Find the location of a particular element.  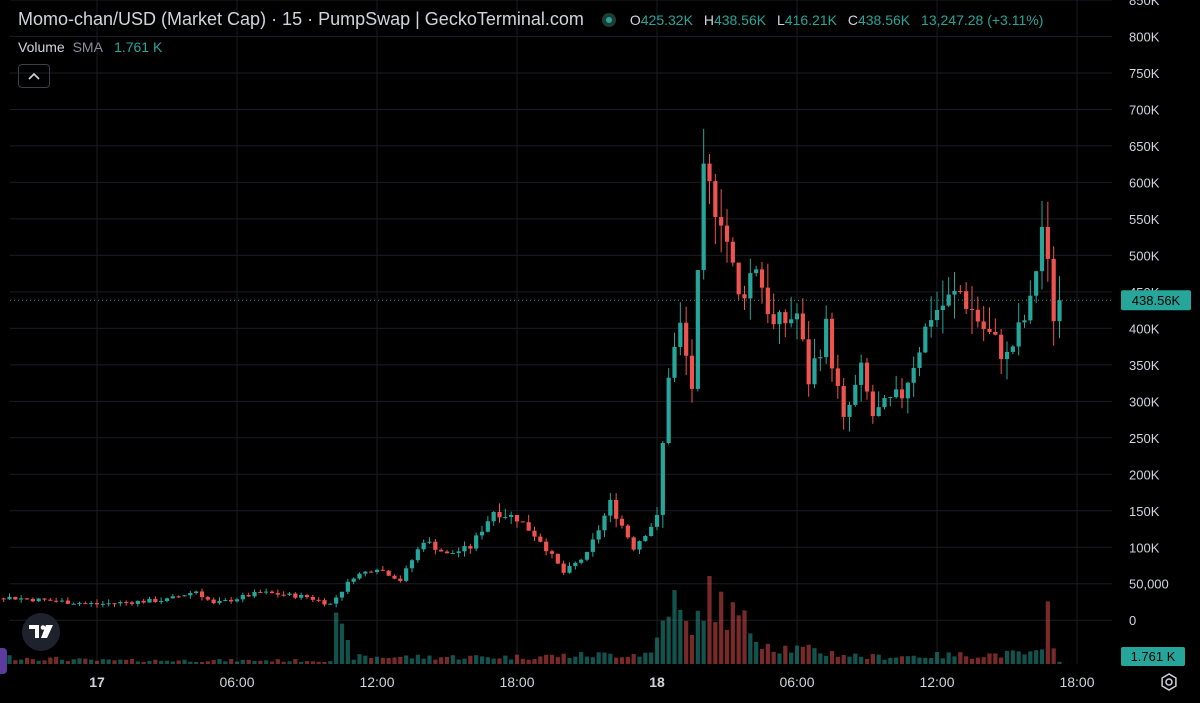

y-tick-label: 300K is located at coordinates (1144, 401).